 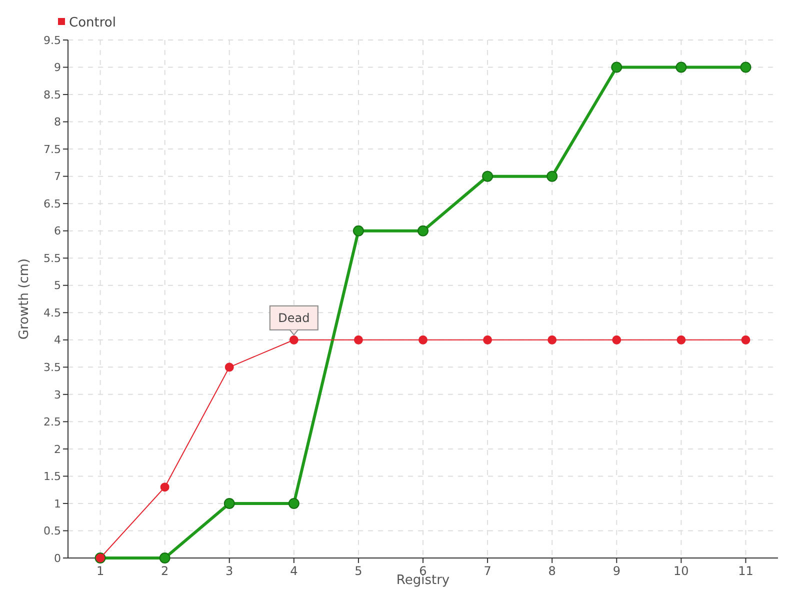 What do you see at coordinates (423, 580) in the screenshot?
I see `x-axis-title: Registry` at bounding box center [423, 580].